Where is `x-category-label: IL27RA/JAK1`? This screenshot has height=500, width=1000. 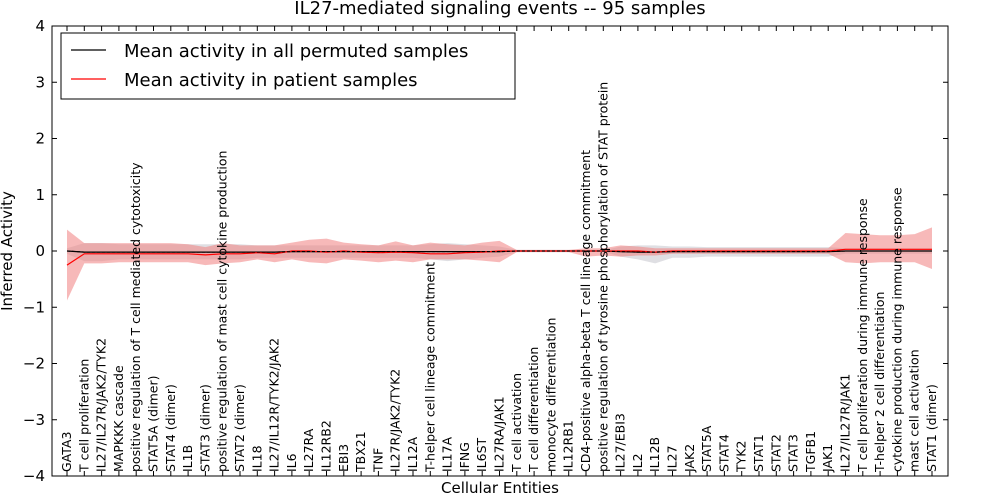
x-category-label: IL27RA/JAK1 is located at coordinates (499, 434).